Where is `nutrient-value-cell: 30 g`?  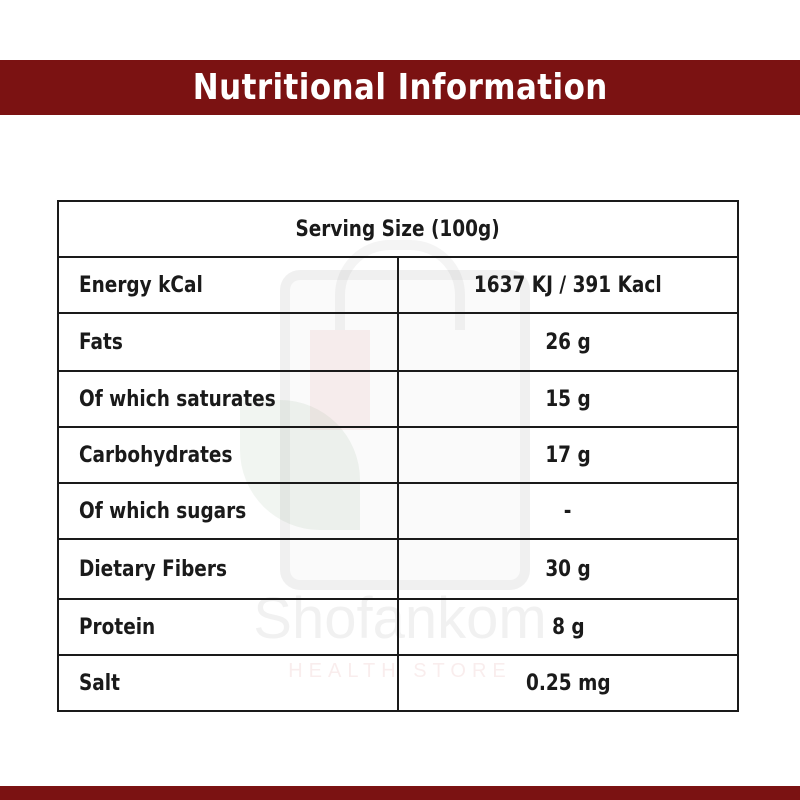 nutrient-value-cell: 30 g is located at coordinates (568, 569).